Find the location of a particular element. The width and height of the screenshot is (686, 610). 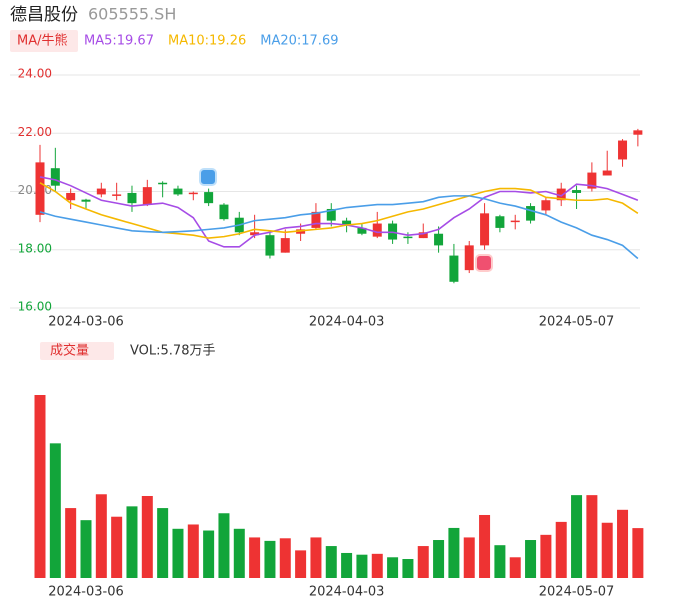

y-tick-label: 16.00 is located at coordinates (35, 307).